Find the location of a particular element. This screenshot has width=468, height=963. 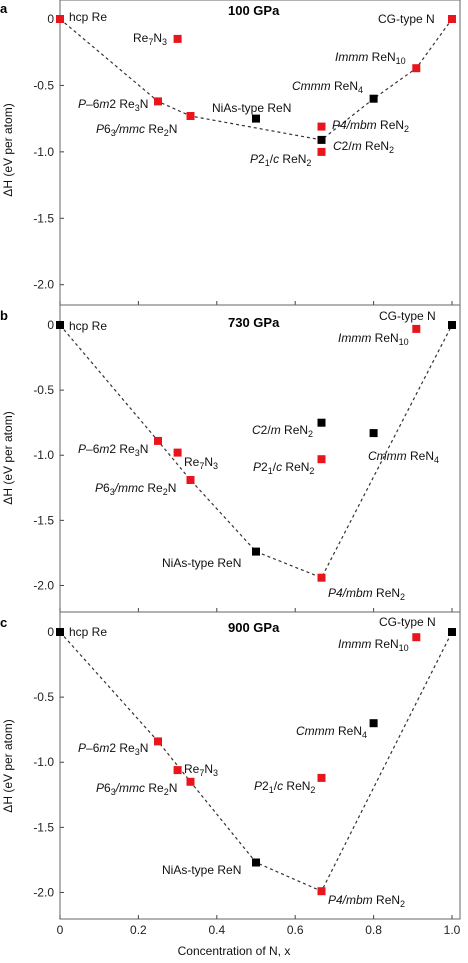

panel-a-title: 100 GPa is located at coordinates (254, 10).